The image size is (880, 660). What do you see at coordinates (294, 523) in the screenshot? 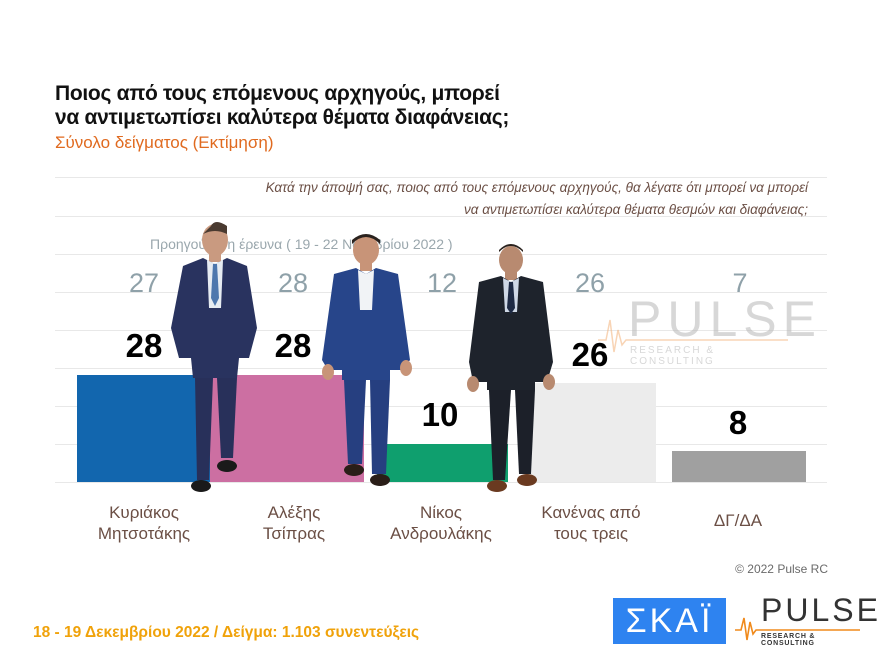
I see `category-label-tsipras: Αλέξης Τσίπρας` at bounding box center [294, 523].